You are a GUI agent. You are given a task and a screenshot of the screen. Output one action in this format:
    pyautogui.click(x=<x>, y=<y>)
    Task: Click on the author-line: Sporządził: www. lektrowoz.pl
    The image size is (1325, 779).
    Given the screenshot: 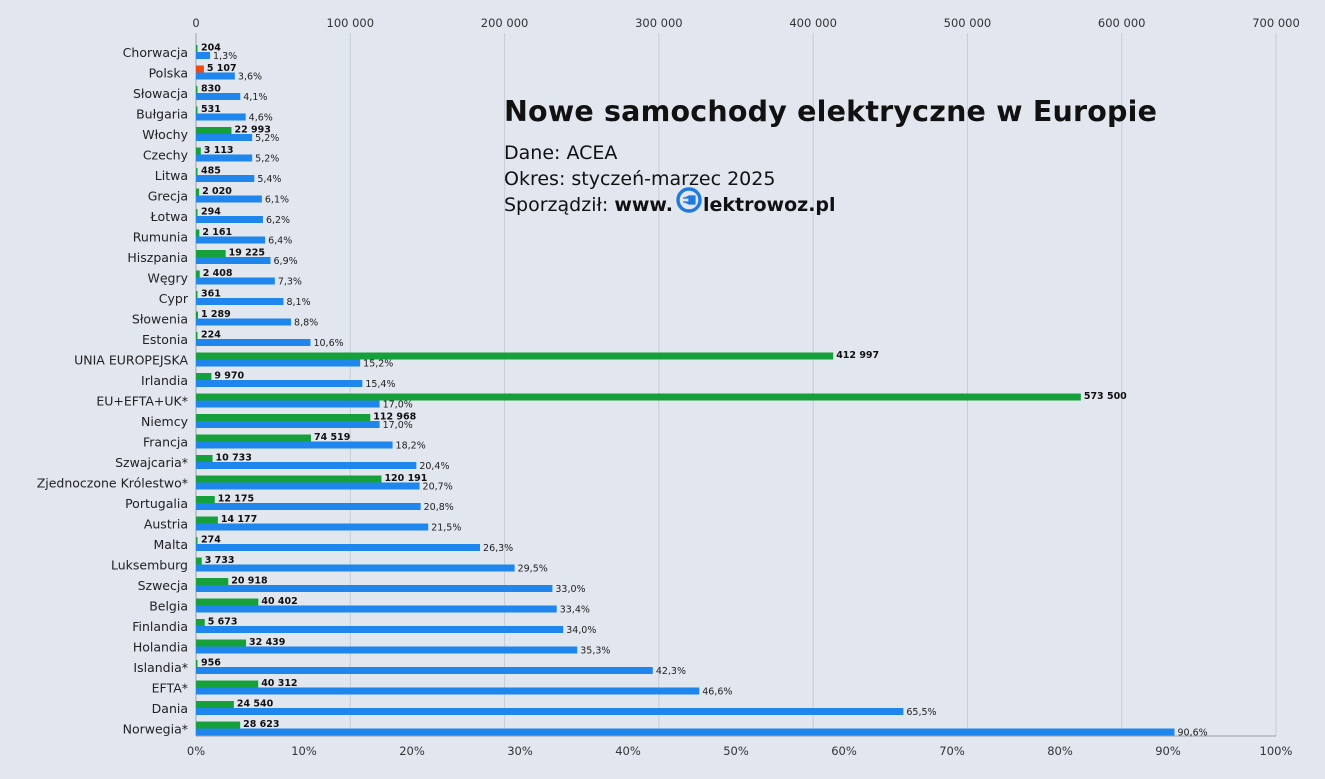 What is the action you would take?
    pyautogui.click(x=830, y=202)
    